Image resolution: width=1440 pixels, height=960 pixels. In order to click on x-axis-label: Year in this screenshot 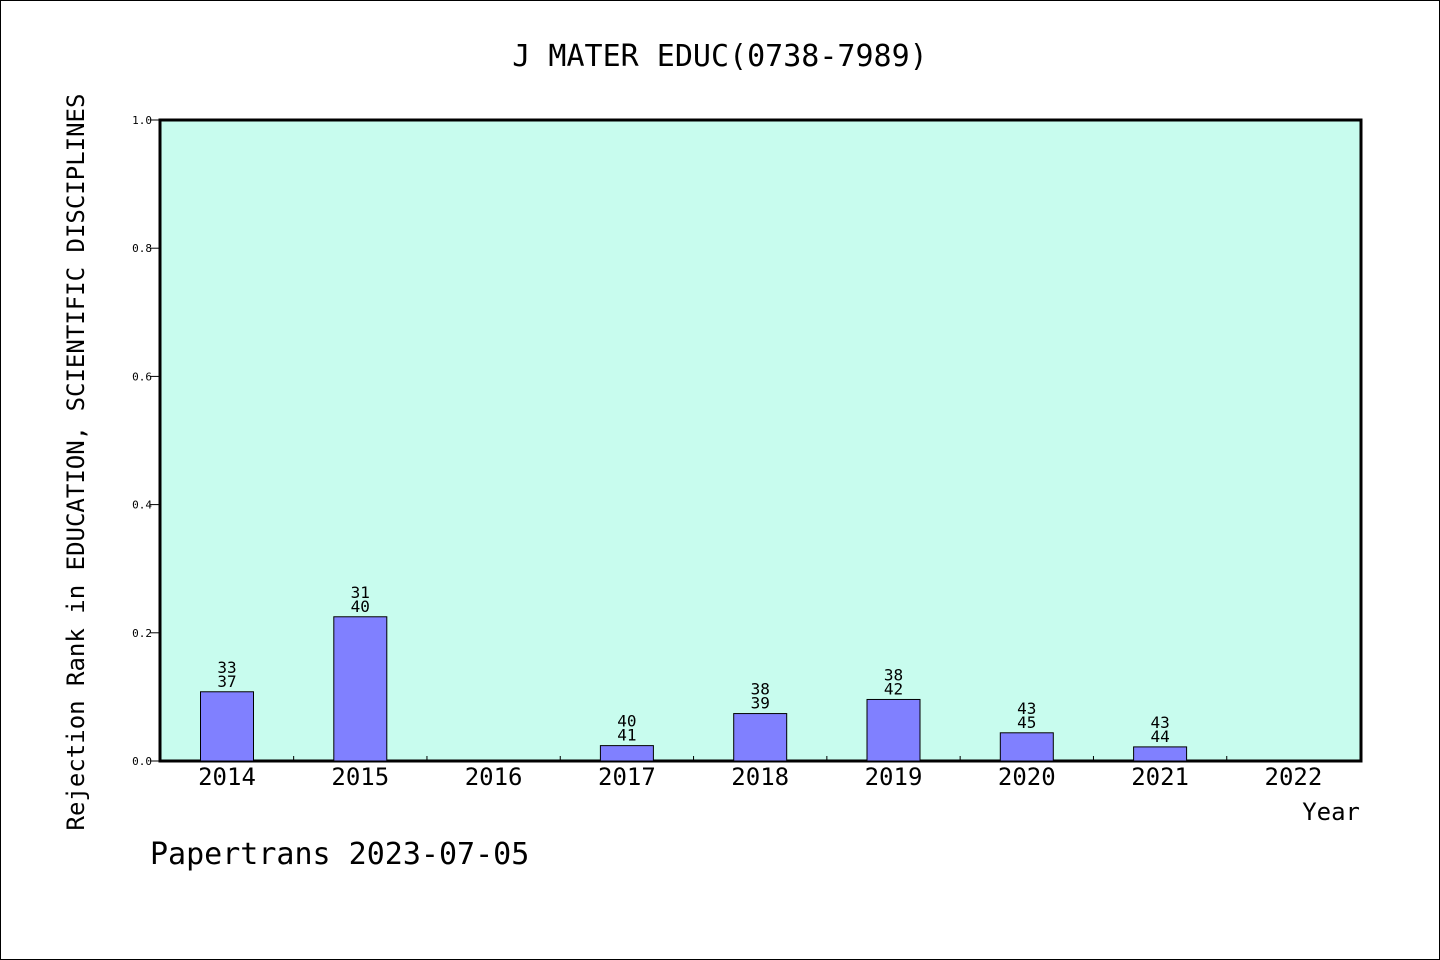, I will do `click(1331, 812)`.